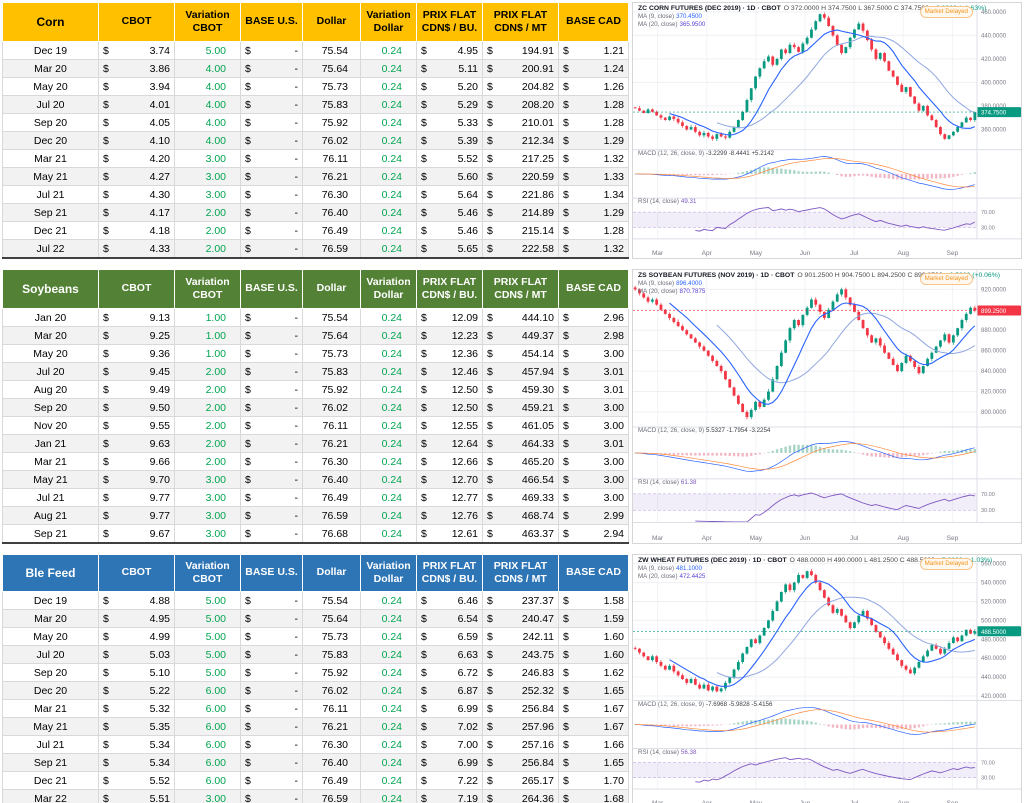  Describe the element at coordinates (520, 158) in the screenshot. I see `cell-flat-mt: $217.25` at that location.